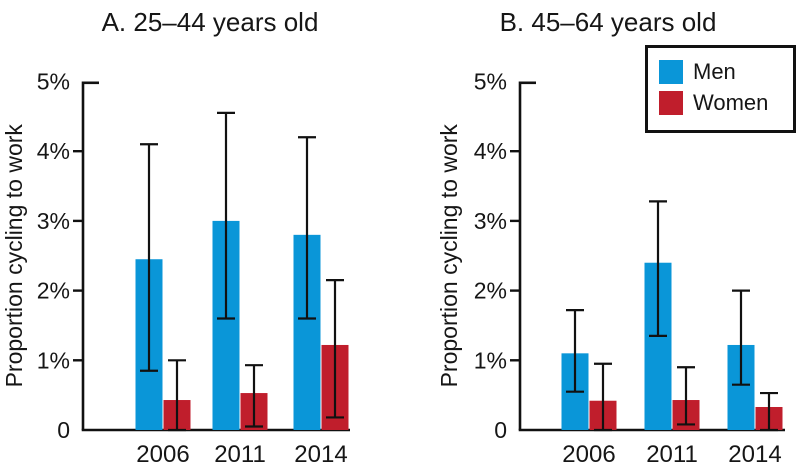  I want to click on men-color-swatch, so click(671, 72).